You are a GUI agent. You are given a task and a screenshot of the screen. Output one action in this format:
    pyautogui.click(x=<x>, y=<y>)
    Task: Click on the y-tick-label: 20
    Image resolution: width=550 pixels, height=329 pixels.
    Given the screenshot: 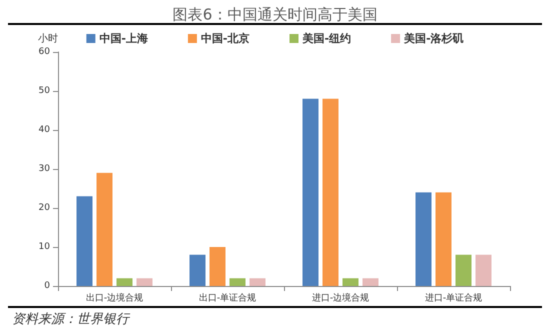 What is the action you would take?
    pyautogui.click(x=44, y=208)
    